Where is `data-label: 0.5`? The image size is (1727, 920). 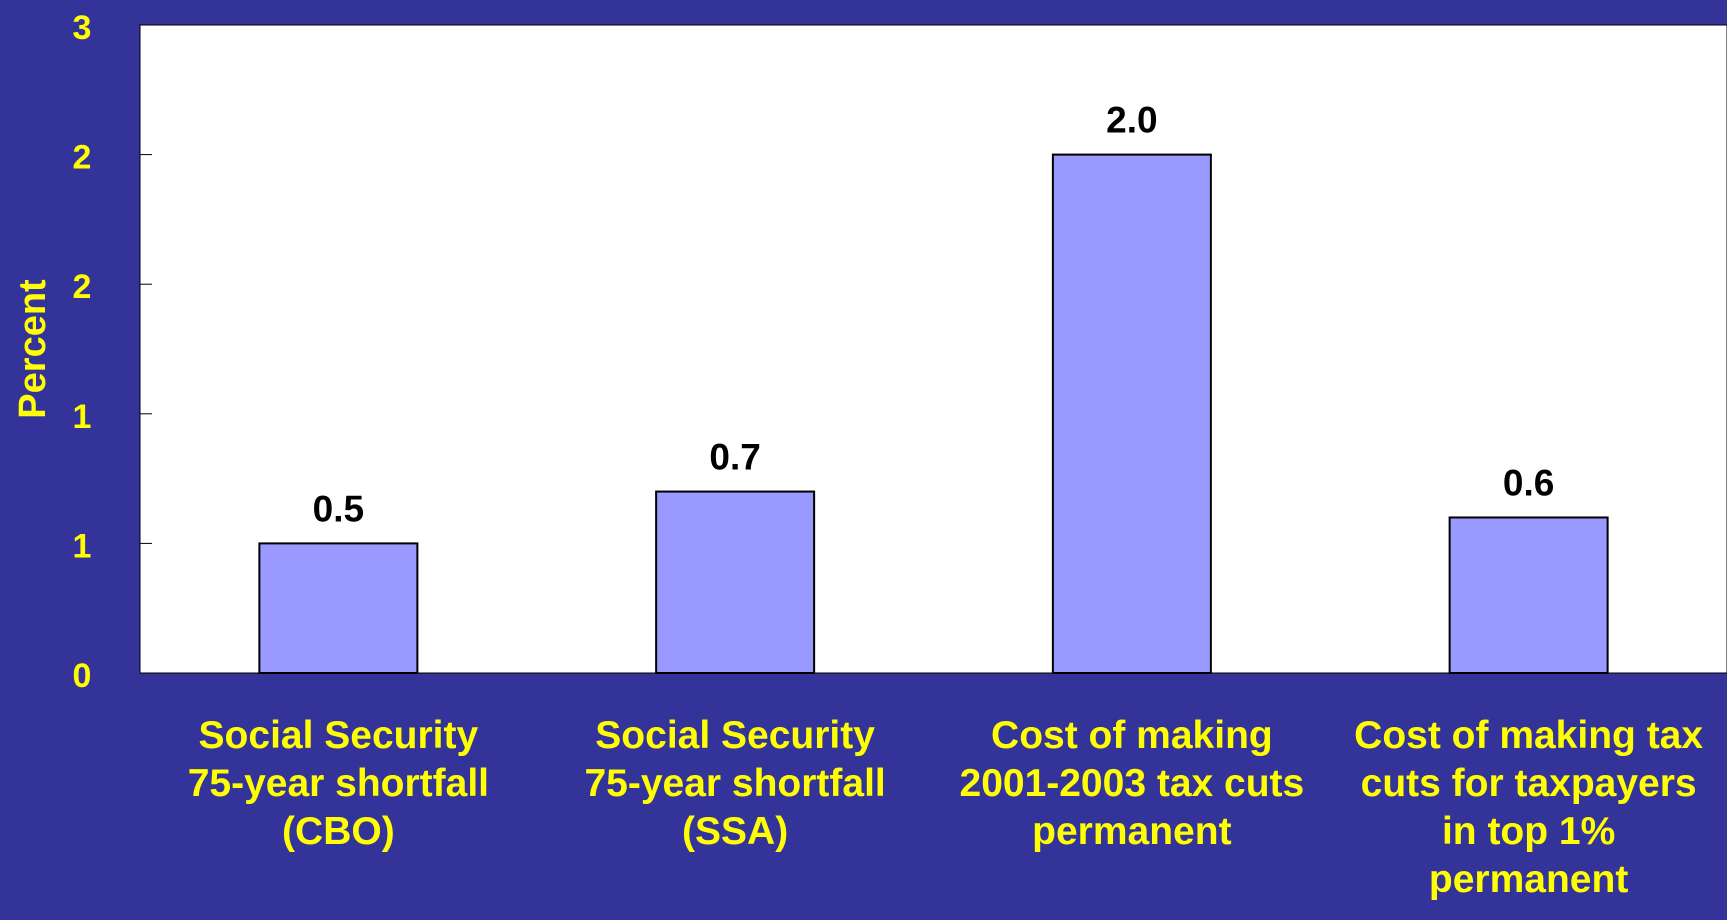 data-label: 0.5 is located at coordinates (338, 508).